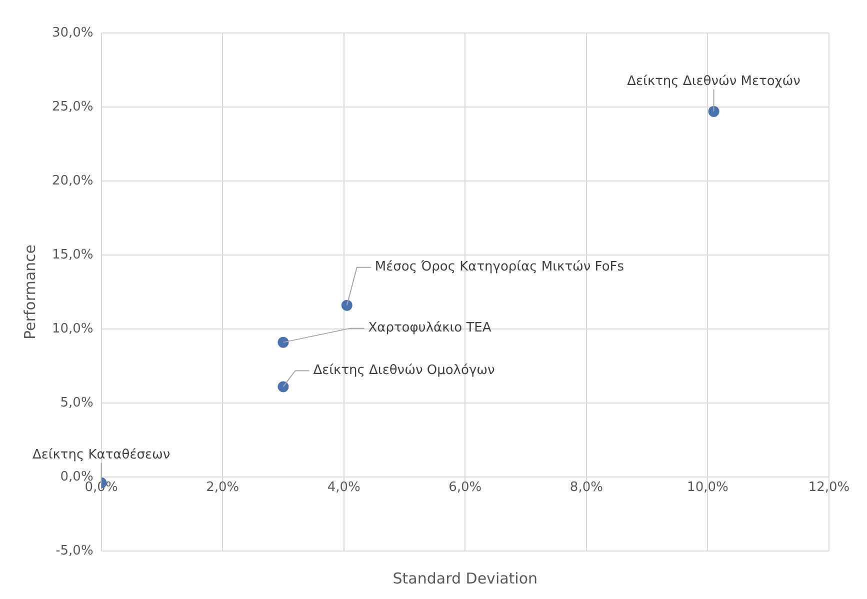 The image size is (867, 599). Describe the element at coordinates (73, 32) in the screenshot. I see `y-tick-label: 30,0%` at that location.